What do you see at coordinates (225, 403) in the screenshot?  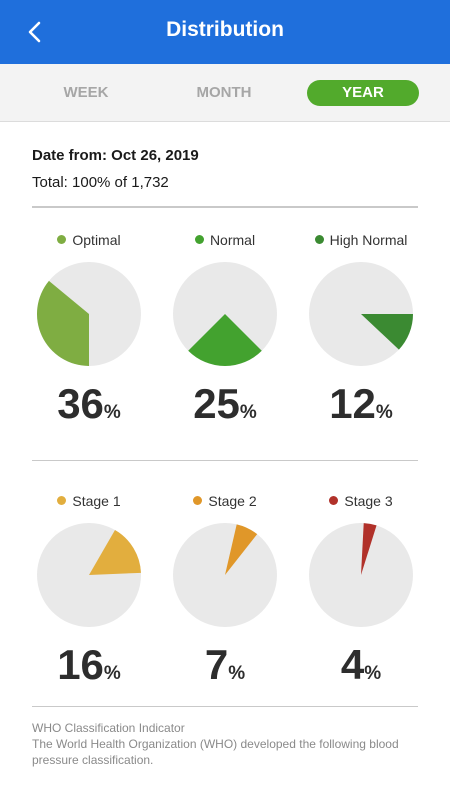 I see `percent-value: 25%` at bounding box center [225, 403].